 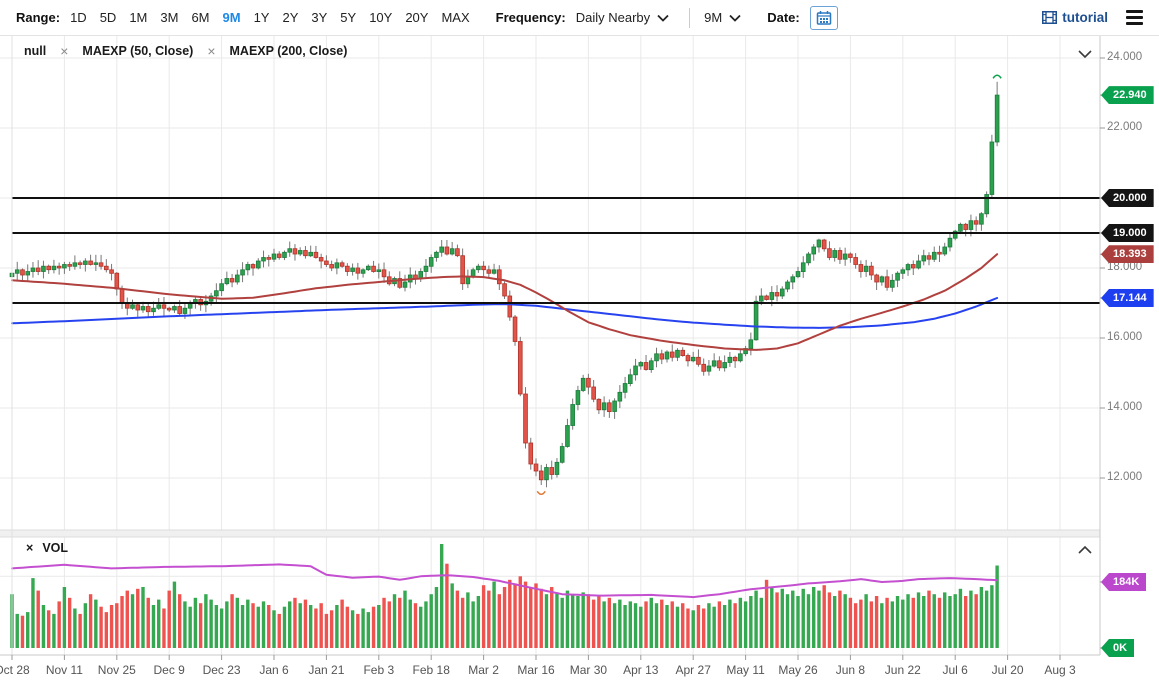 I want to click on volume-badge-184K: 184K, so click(x=1124, y=581).